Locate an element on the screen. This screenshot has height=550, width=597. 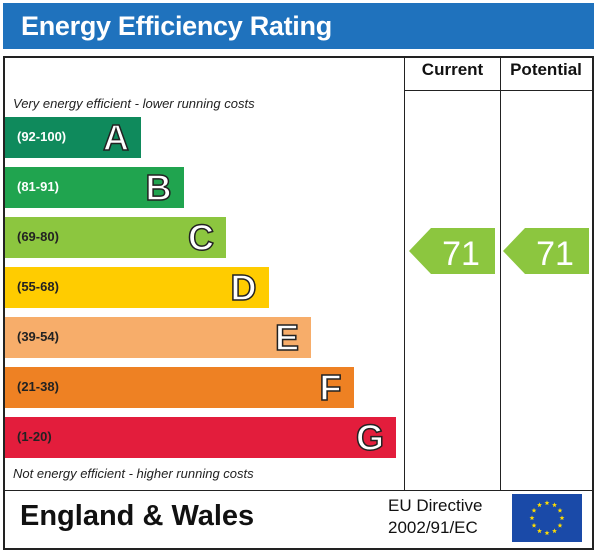
rating-band-letter: C is located at coordinates (201, 237).